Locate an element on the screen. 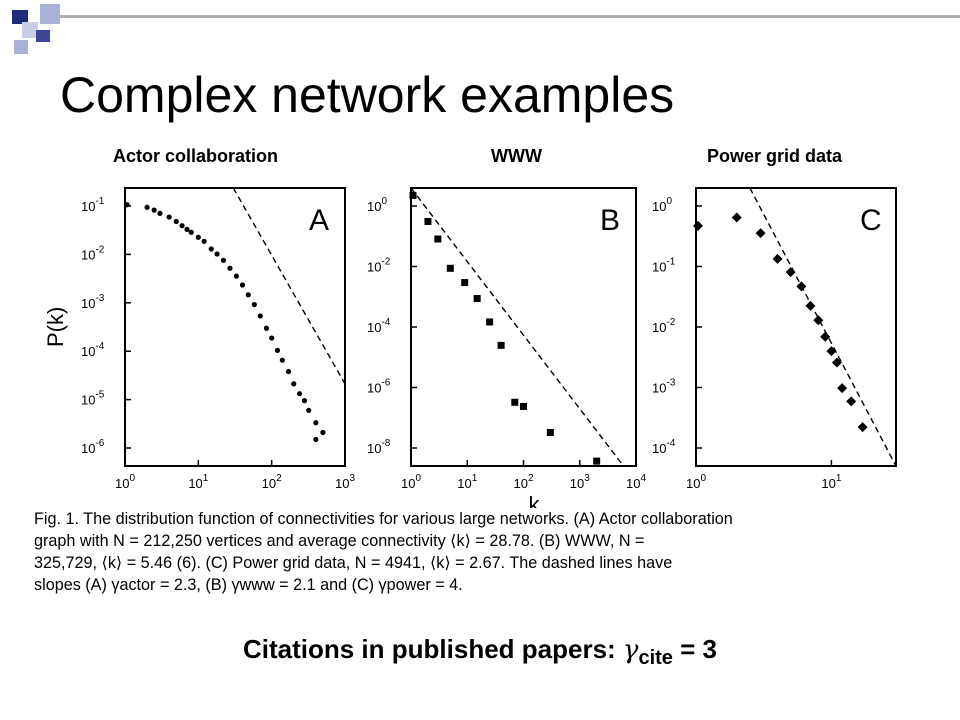 This screenshot has height=720, width=960. panel-letter: C is located at coordinates (871, 220).